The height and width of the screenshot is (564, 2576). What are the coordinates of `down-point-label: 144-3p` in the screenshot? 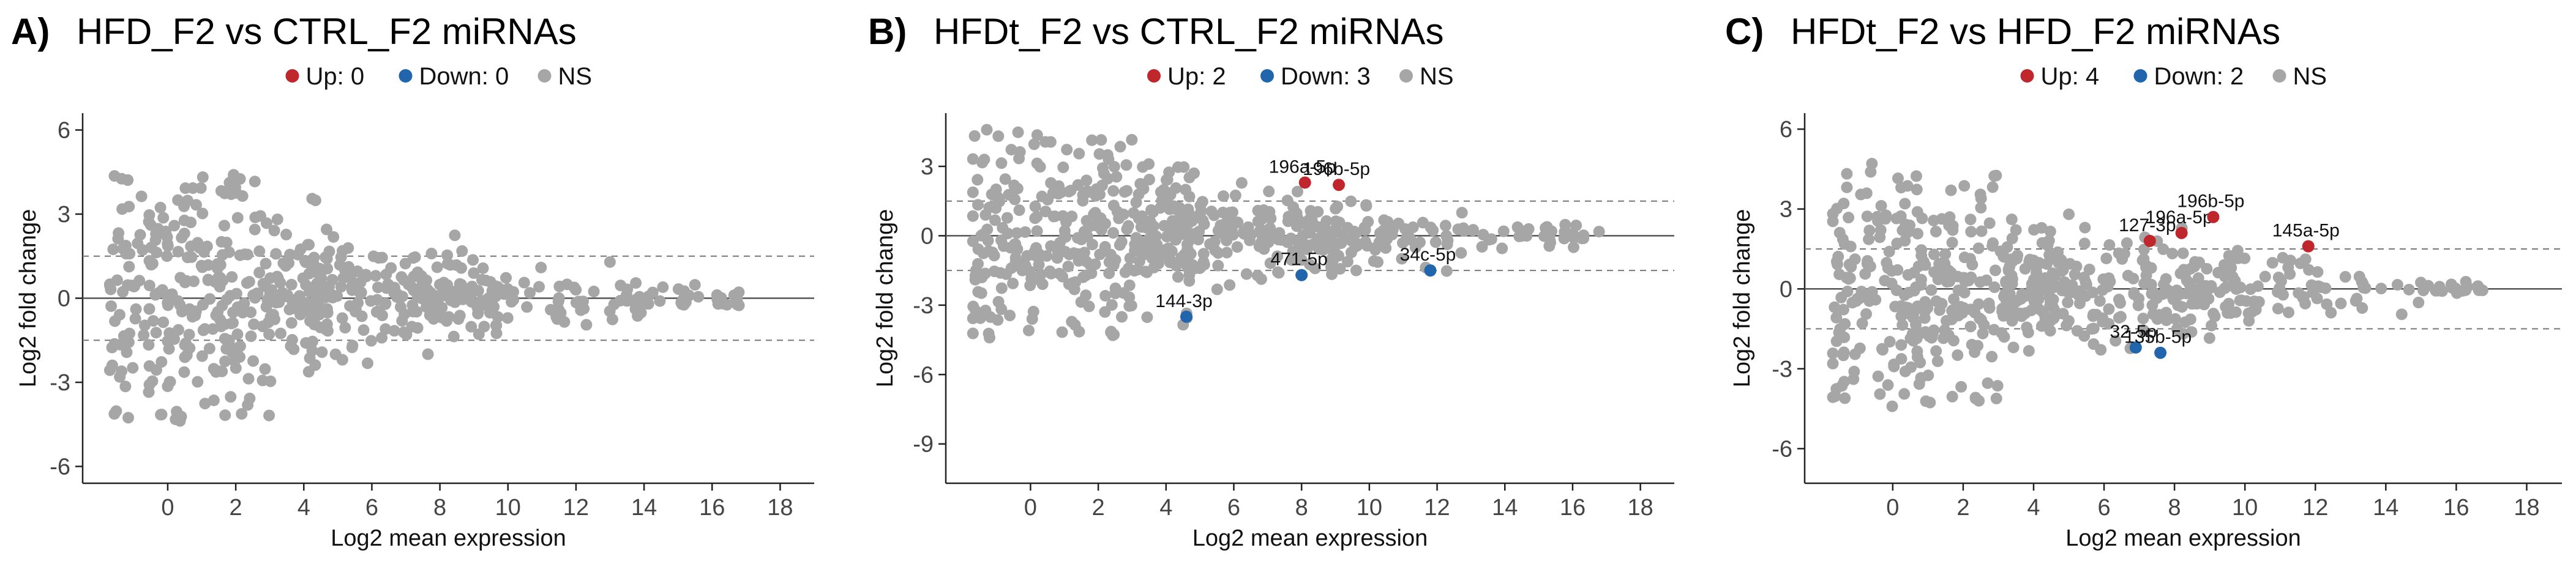 It's located at (1184, 301).